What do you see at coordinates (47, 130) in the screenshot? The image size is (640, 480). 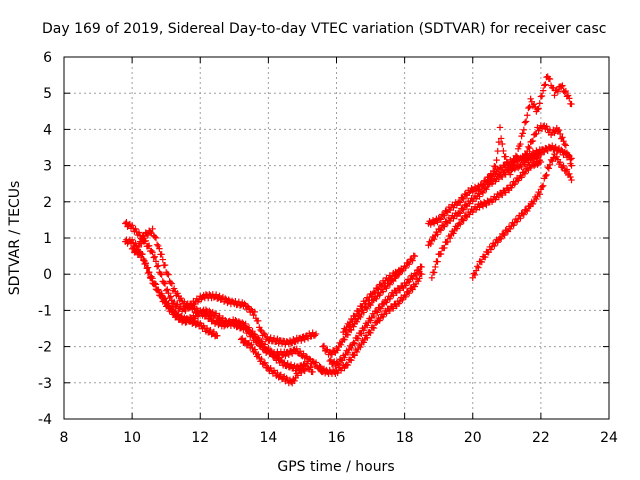 I see `y-tick-label: 4` at bounding box center [47, 130].